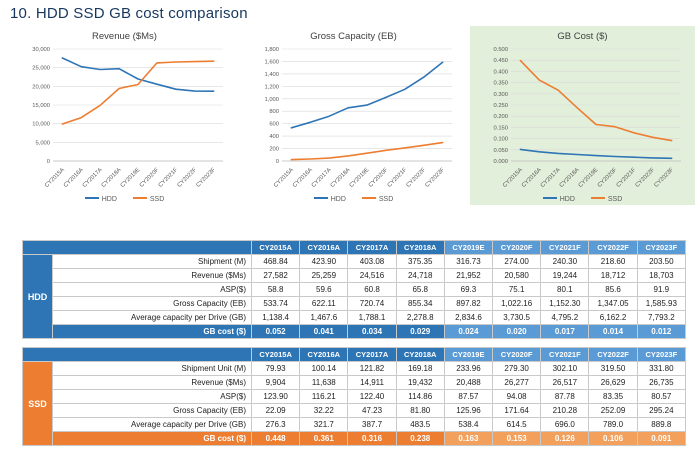 This screenshot has height=451, width=700. Describe the element at coordinates (565, 382) in the screenshot. I see `data-cell: 26,517` at that location.